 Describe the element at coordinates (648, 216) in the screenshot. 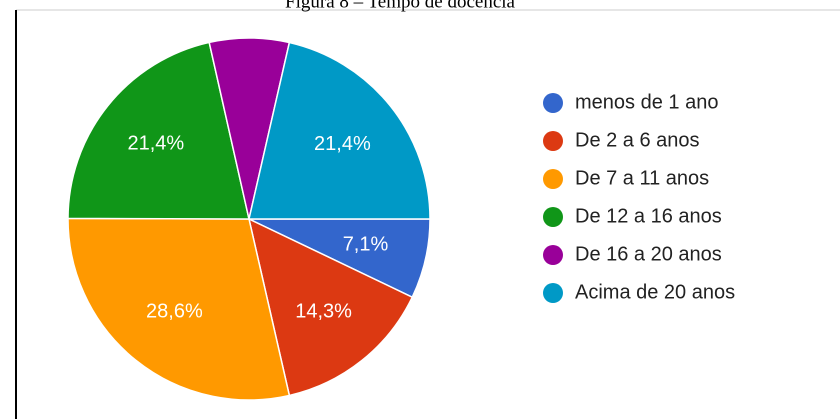

I see `legend-label: De 12 a 16 anos` at that location.